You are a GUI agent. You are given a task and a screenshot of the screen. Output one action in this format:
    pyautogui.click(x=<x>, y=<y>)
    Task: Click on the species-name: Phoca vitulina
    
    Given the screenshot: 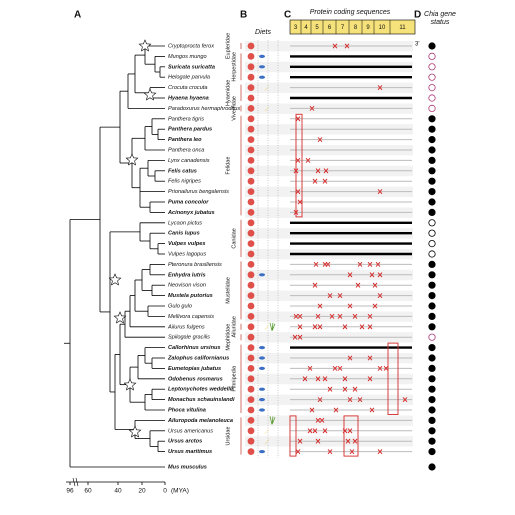 What is the action you would take?
    pyautogui.click(x=187, y=410)
    